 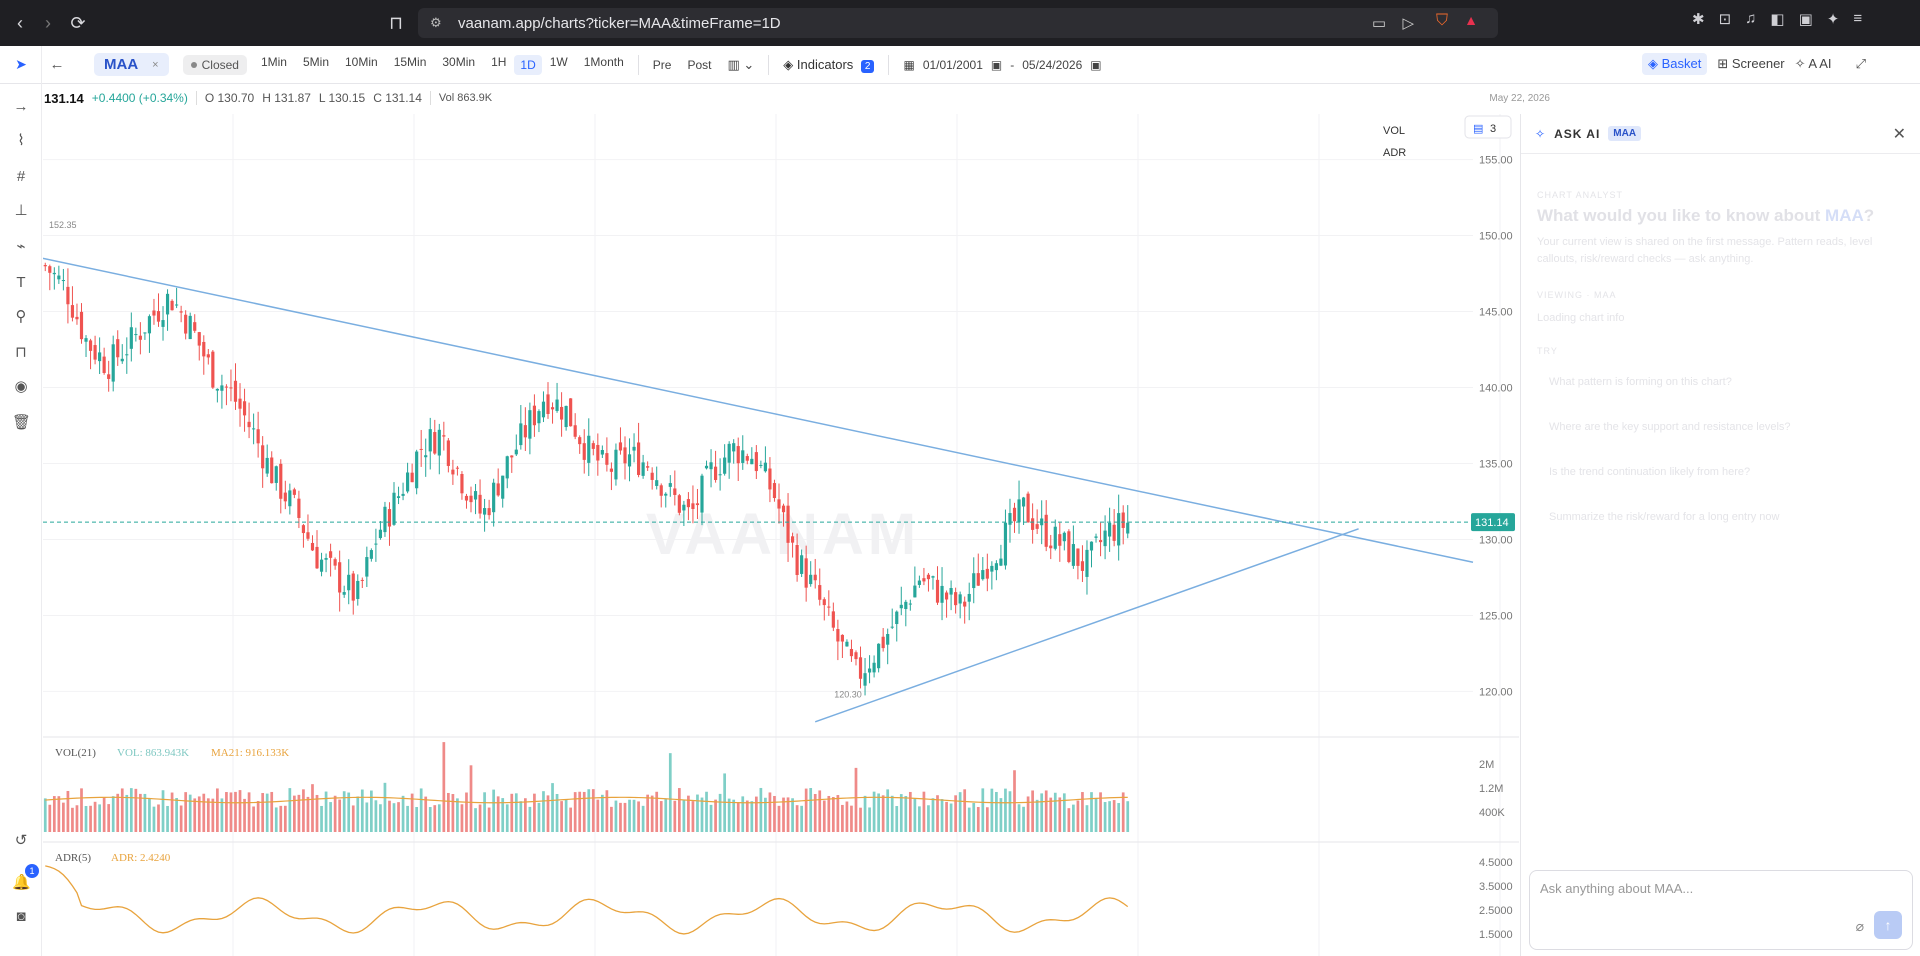 I want to click on send-button: ↑, so click(x=1888, y=925).